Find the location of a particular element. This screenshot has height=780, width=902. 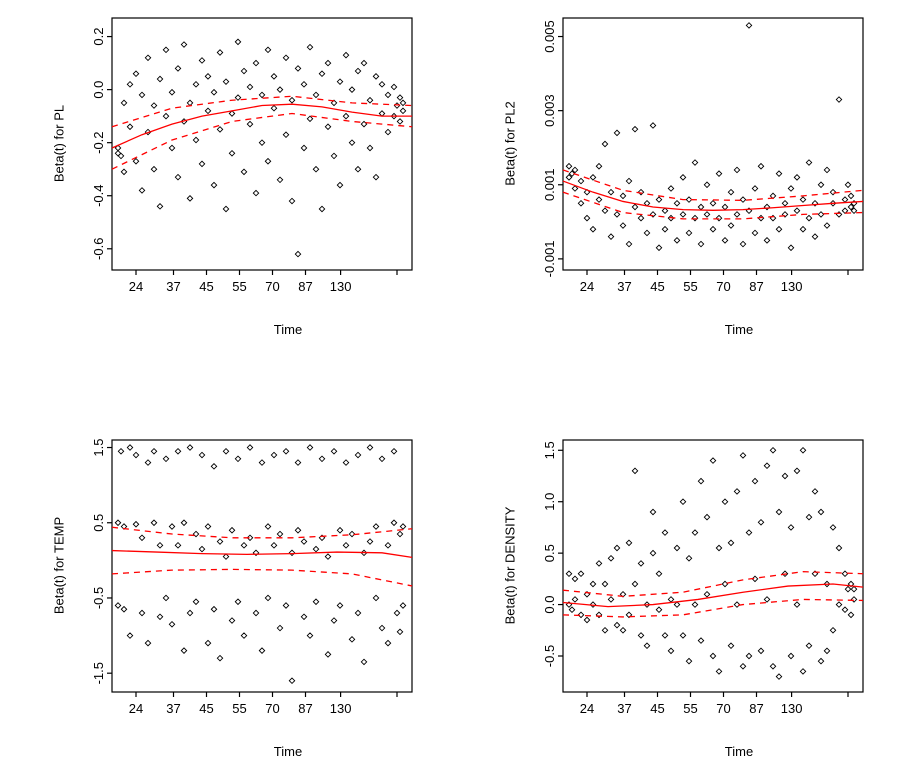

svg-text: -0.6 is located at coordinates (98, 249).